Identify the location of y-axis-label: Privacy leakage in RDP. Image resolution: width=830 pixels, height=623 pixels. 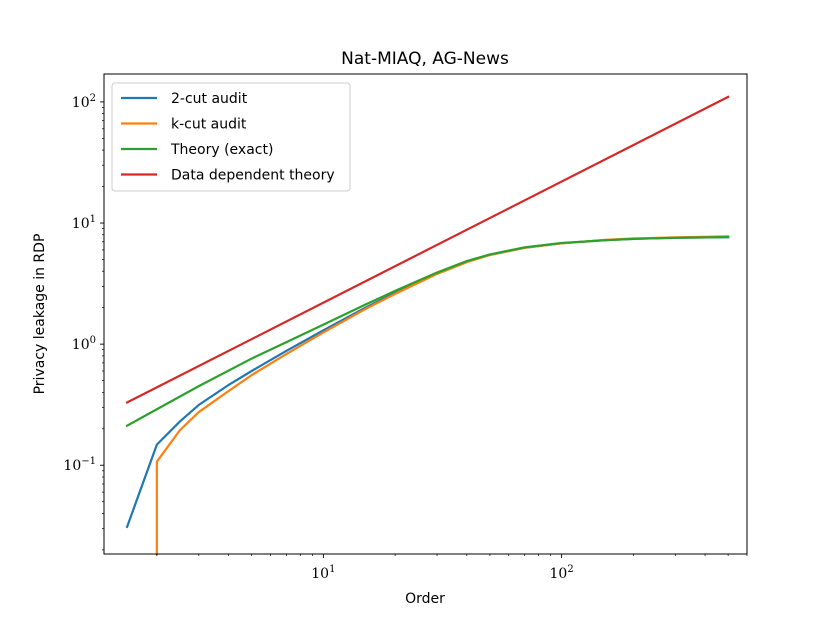
(40, 314).